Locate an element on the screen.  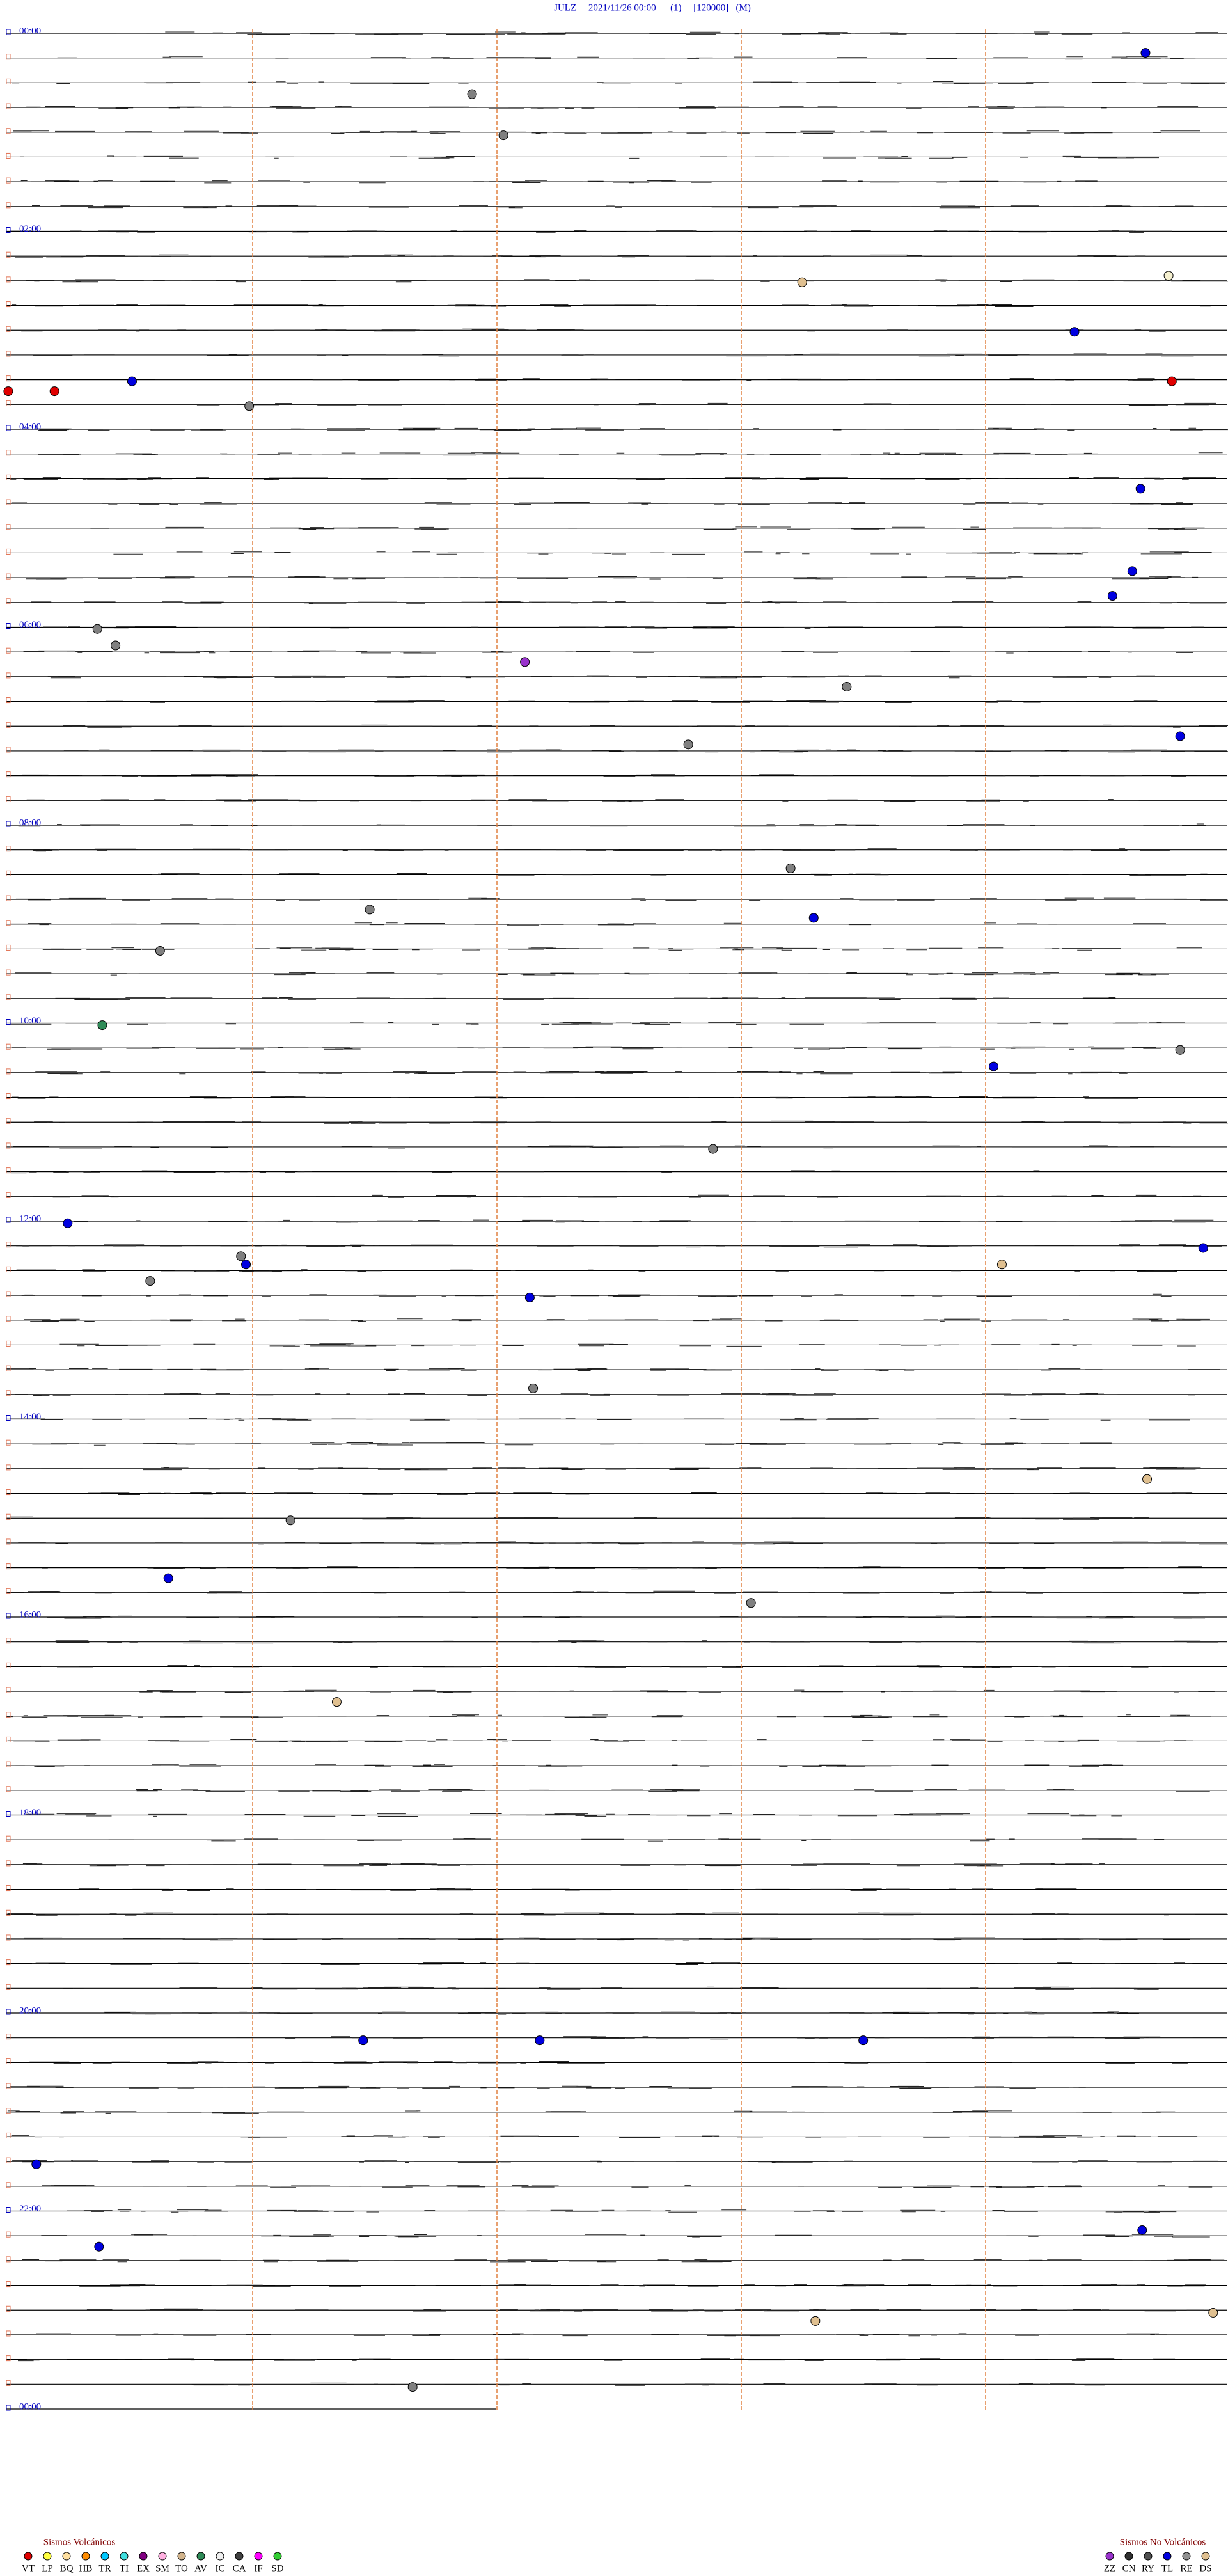
legend-code: LP is located at coordinates (47, 2568).